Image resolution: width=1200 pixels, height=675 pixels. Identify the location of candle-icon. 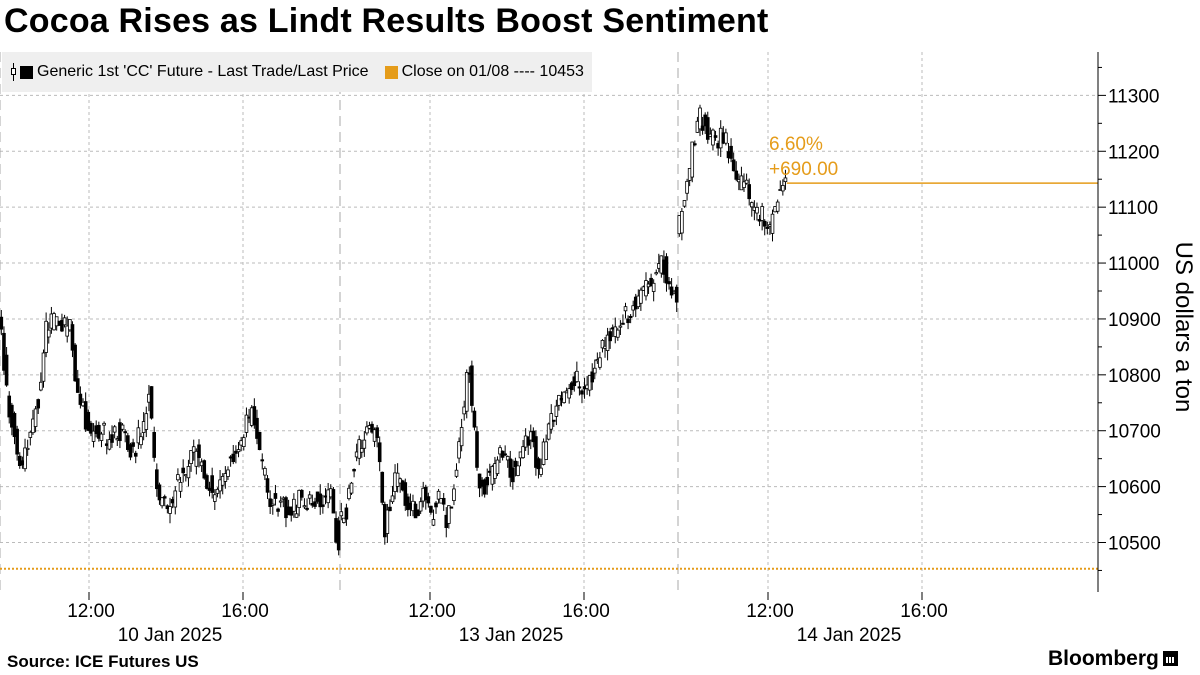
(14, 72).